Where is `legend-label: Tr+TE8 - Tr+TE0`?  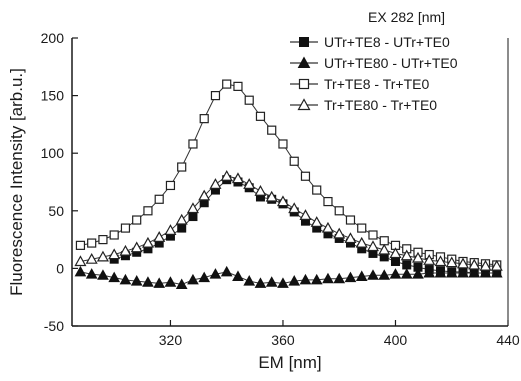
legend-label: Tr+TE8 - Tr+TE0 is located at coordinates (376, 84).